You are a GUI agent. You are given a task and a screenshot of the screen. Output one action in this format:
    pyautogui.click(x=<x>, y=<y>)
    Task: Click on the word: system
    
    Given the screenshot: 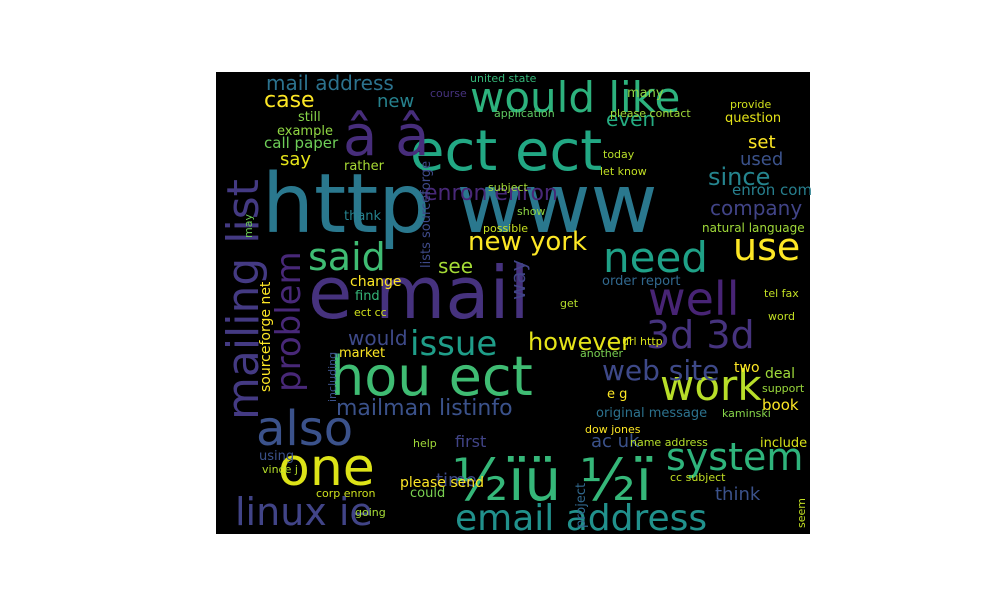 What is the action you would take?
    pyautogui.click(x=734, y=457)
    